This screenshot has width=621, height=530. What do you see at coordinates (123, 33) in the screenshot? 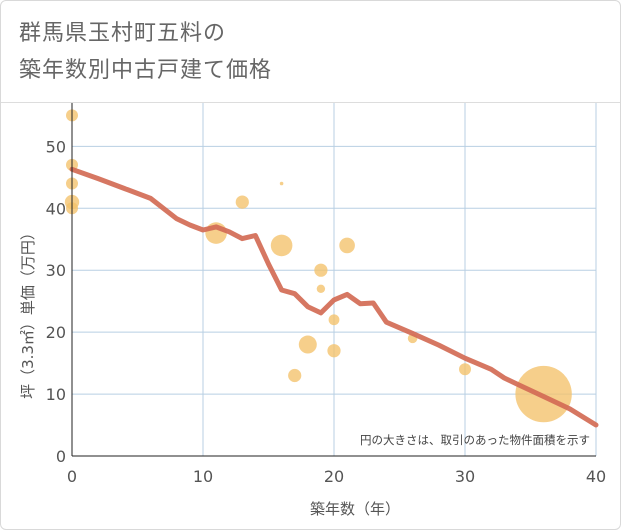
I see `title-line-1: 群馬県玉村町五料の` at bounding box center [123, 33].